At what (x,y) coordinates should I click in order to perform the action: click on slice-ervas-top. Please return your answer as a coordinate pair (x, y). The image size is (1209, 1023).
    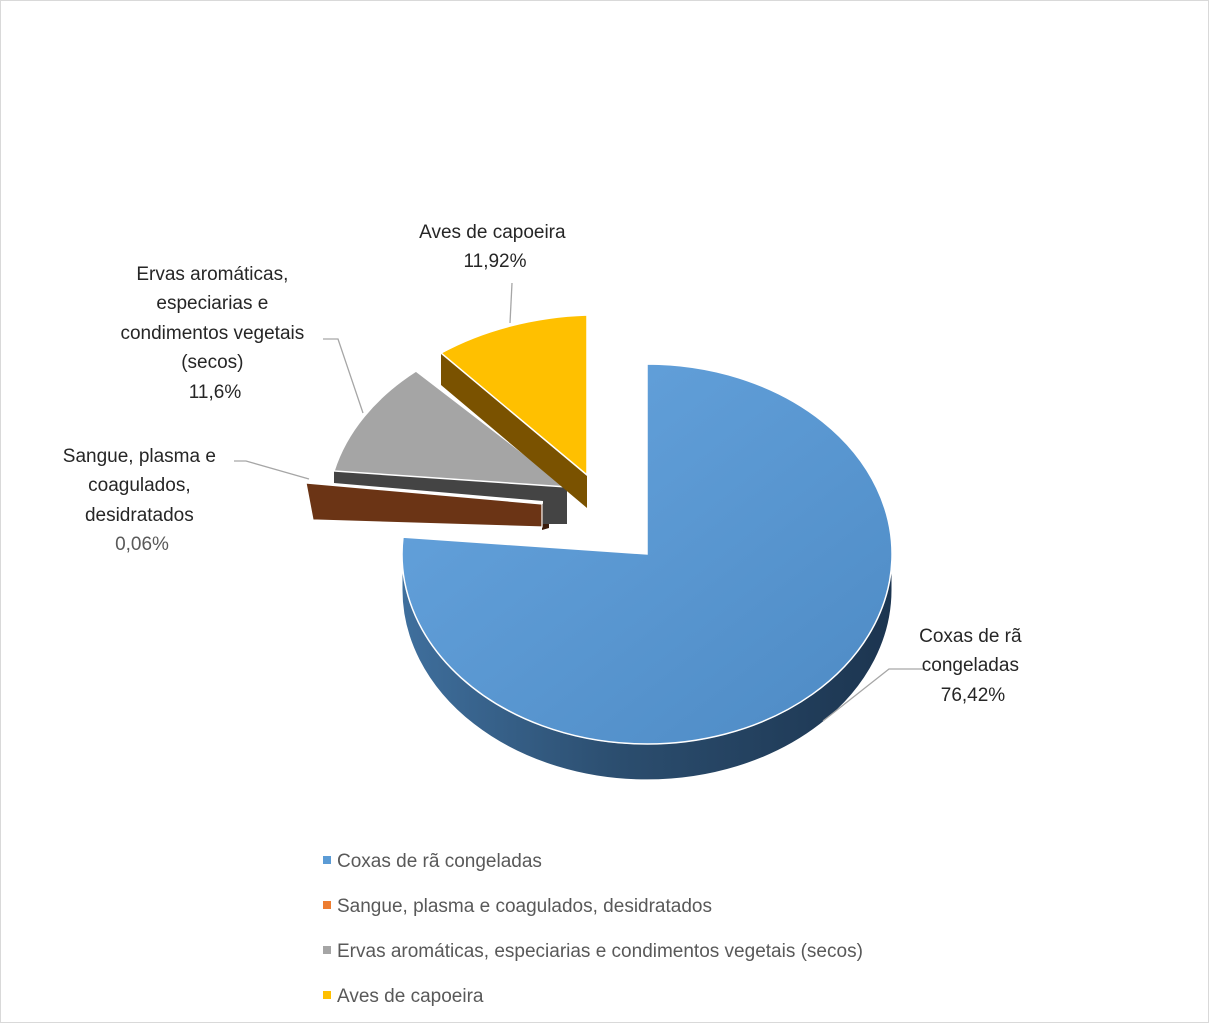
    Looking at the image, I should click on (451, 429).